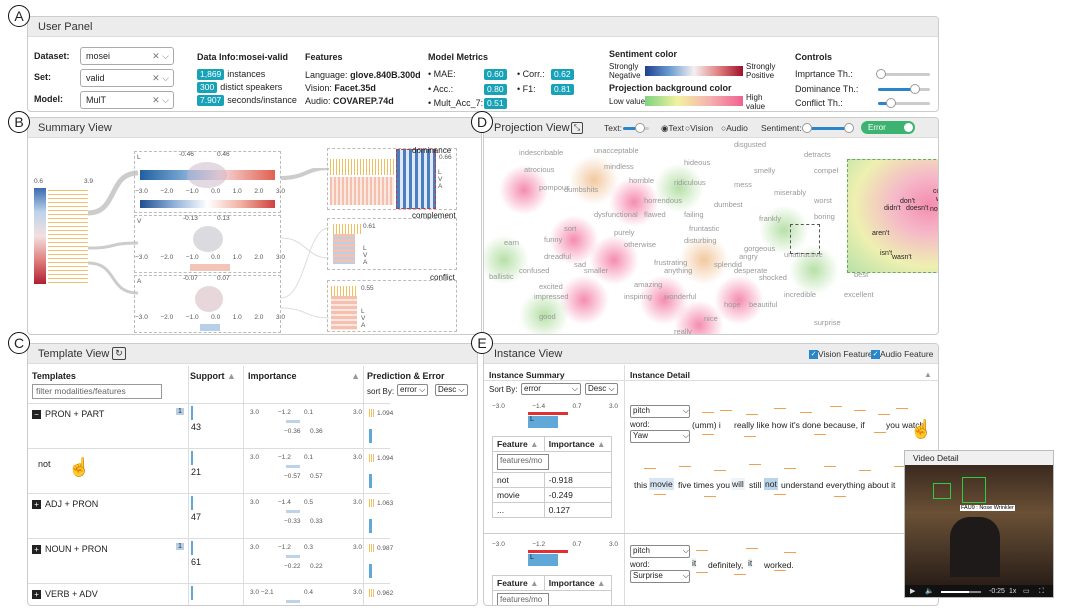  What do you see at coordinates (1026, 591) in the screenshot?
I see `pip-icon: ▭` at bounding box center [1026, 591].